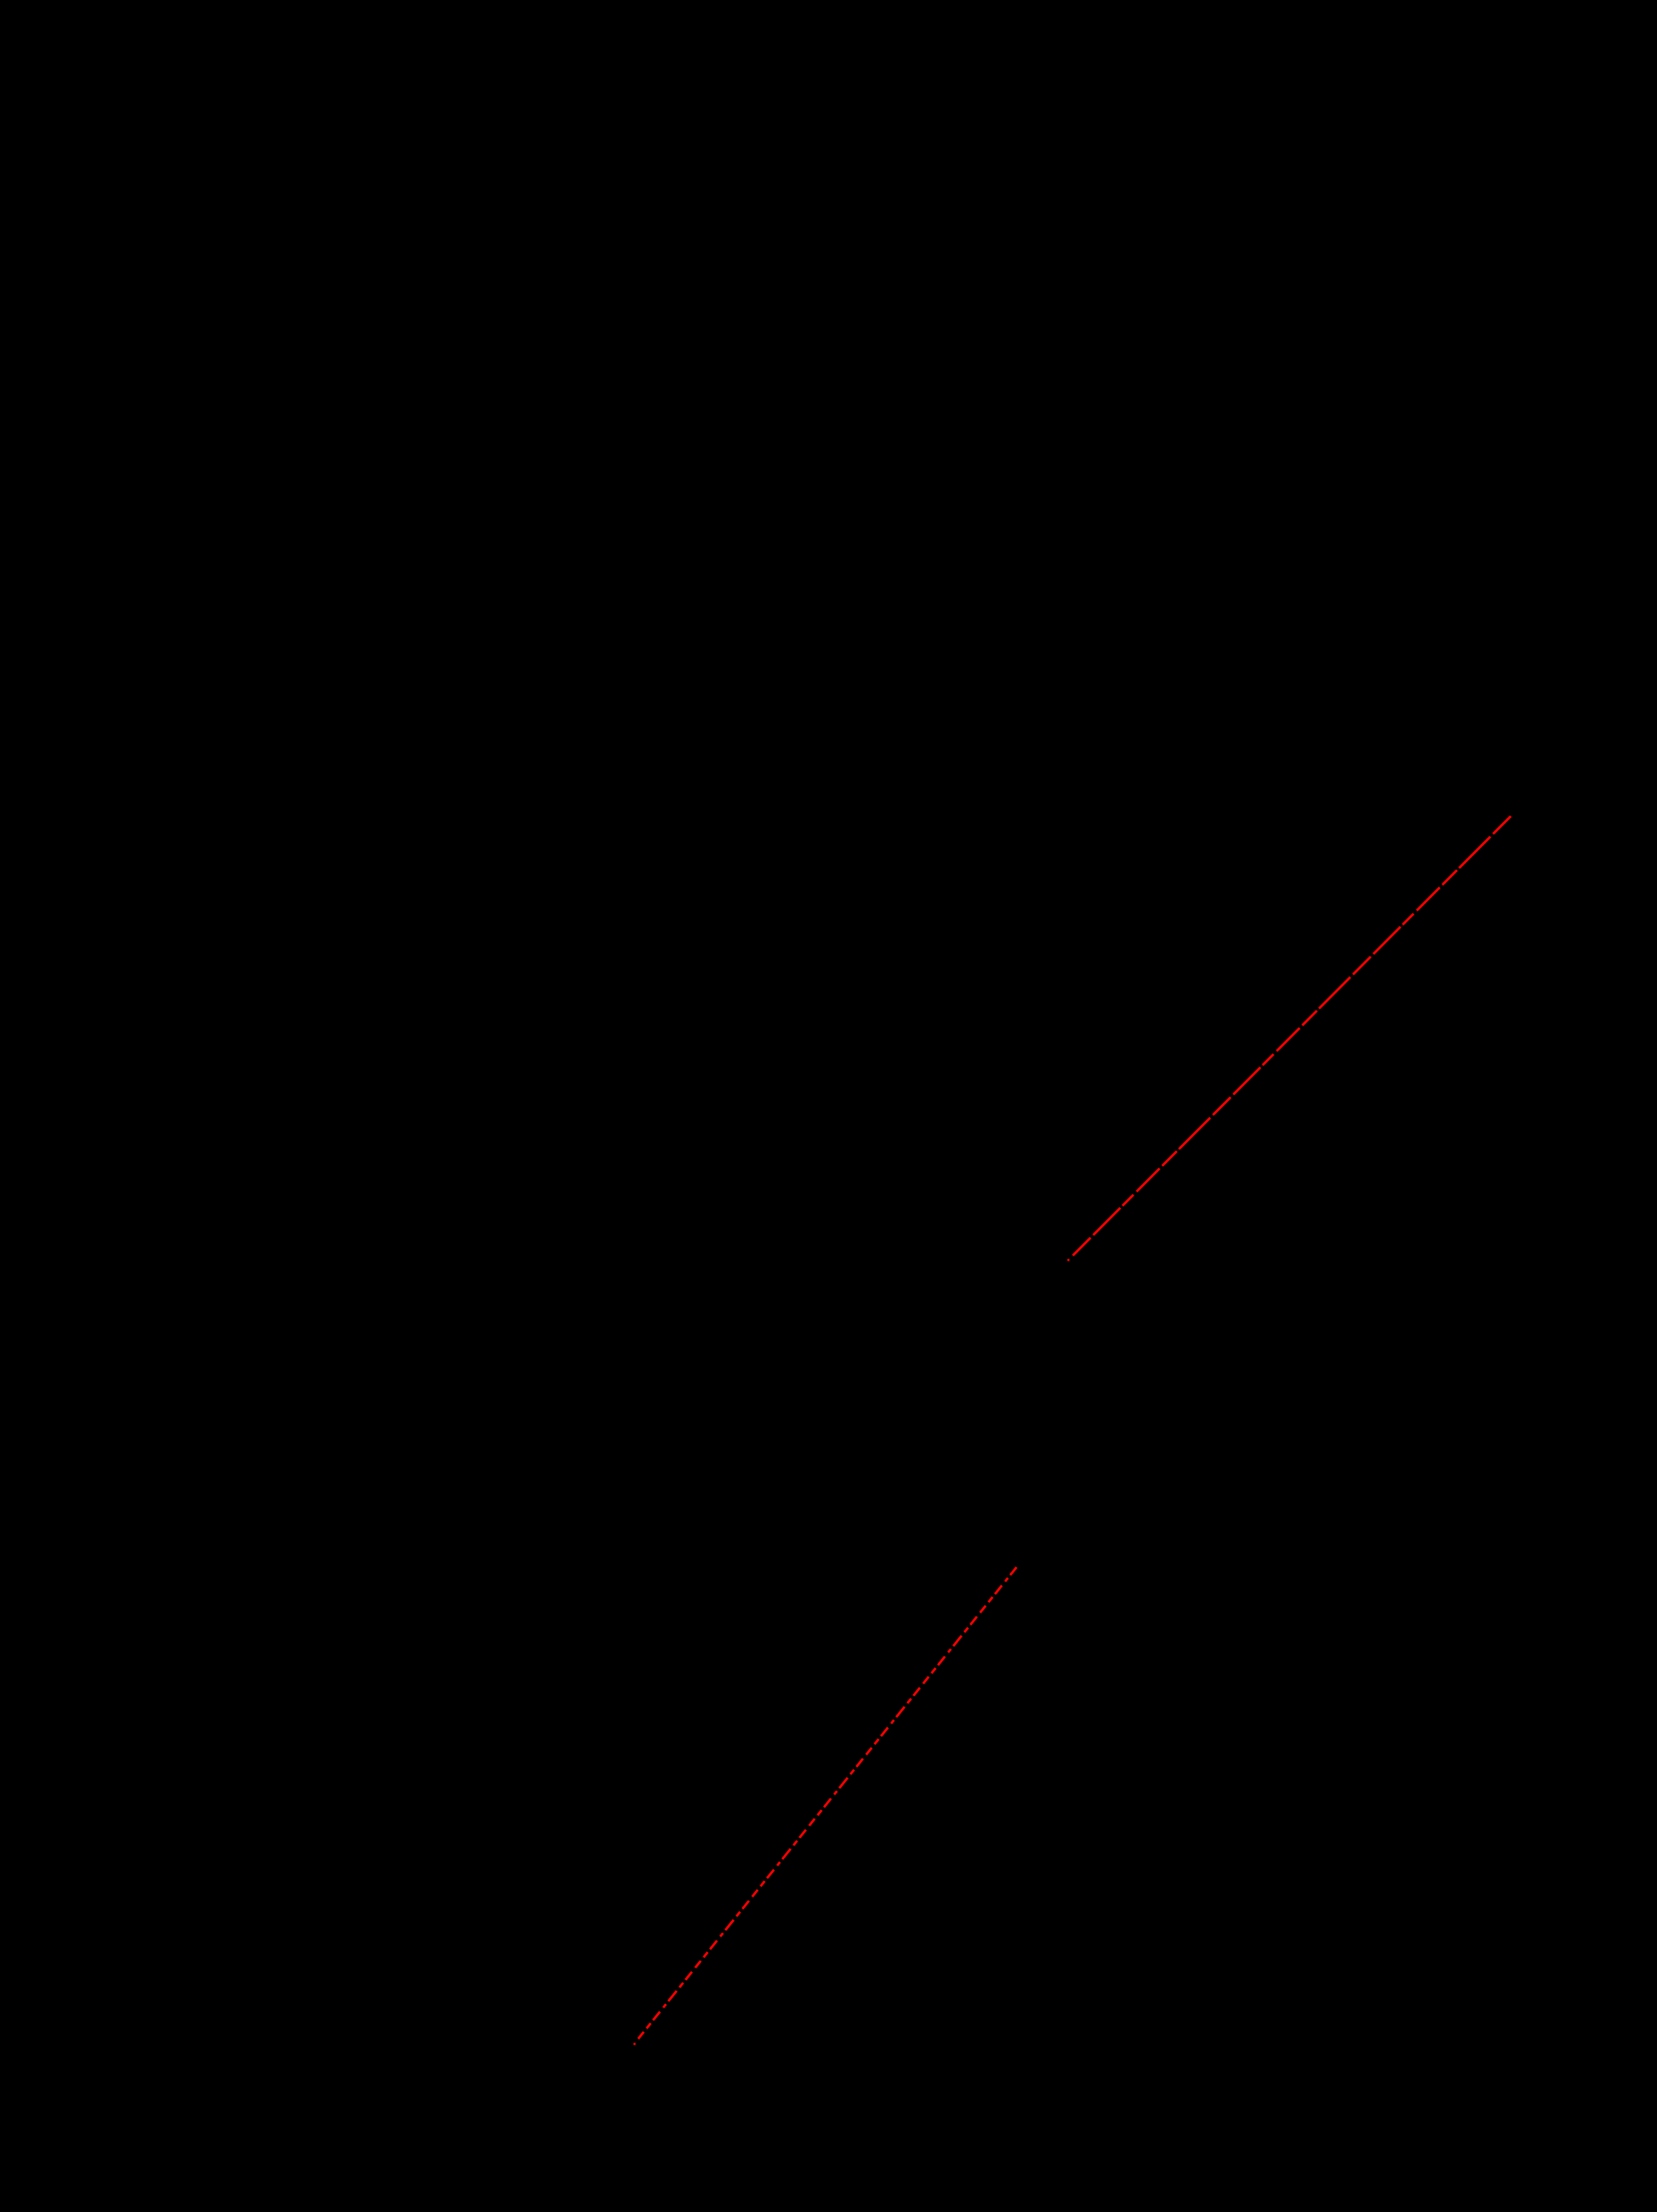 This screenshot has height=2212, width=1657. Describe the element at coordinates (828, 1803) in the screenshot. I see `lower-red-segment` at that location.